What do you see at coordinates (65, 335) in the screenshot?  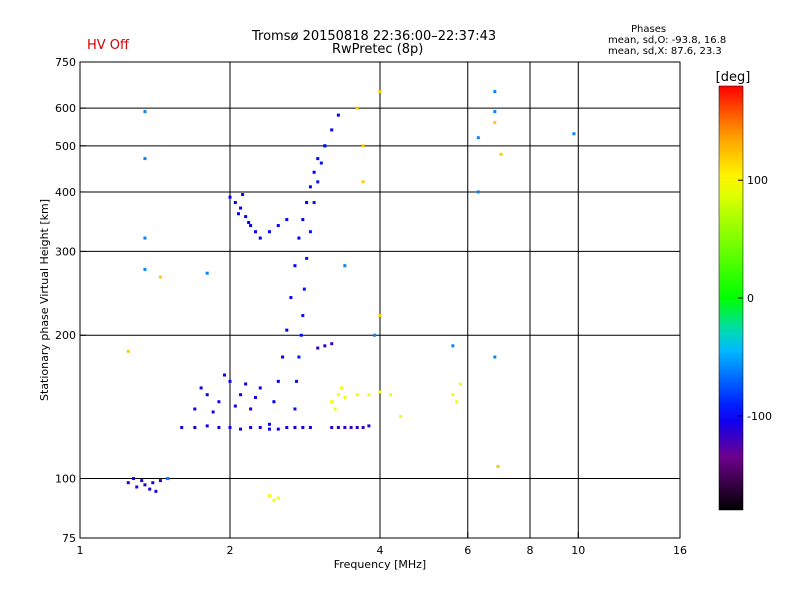 I see `y-tick-label: 200` at bounding box center [65, 335].